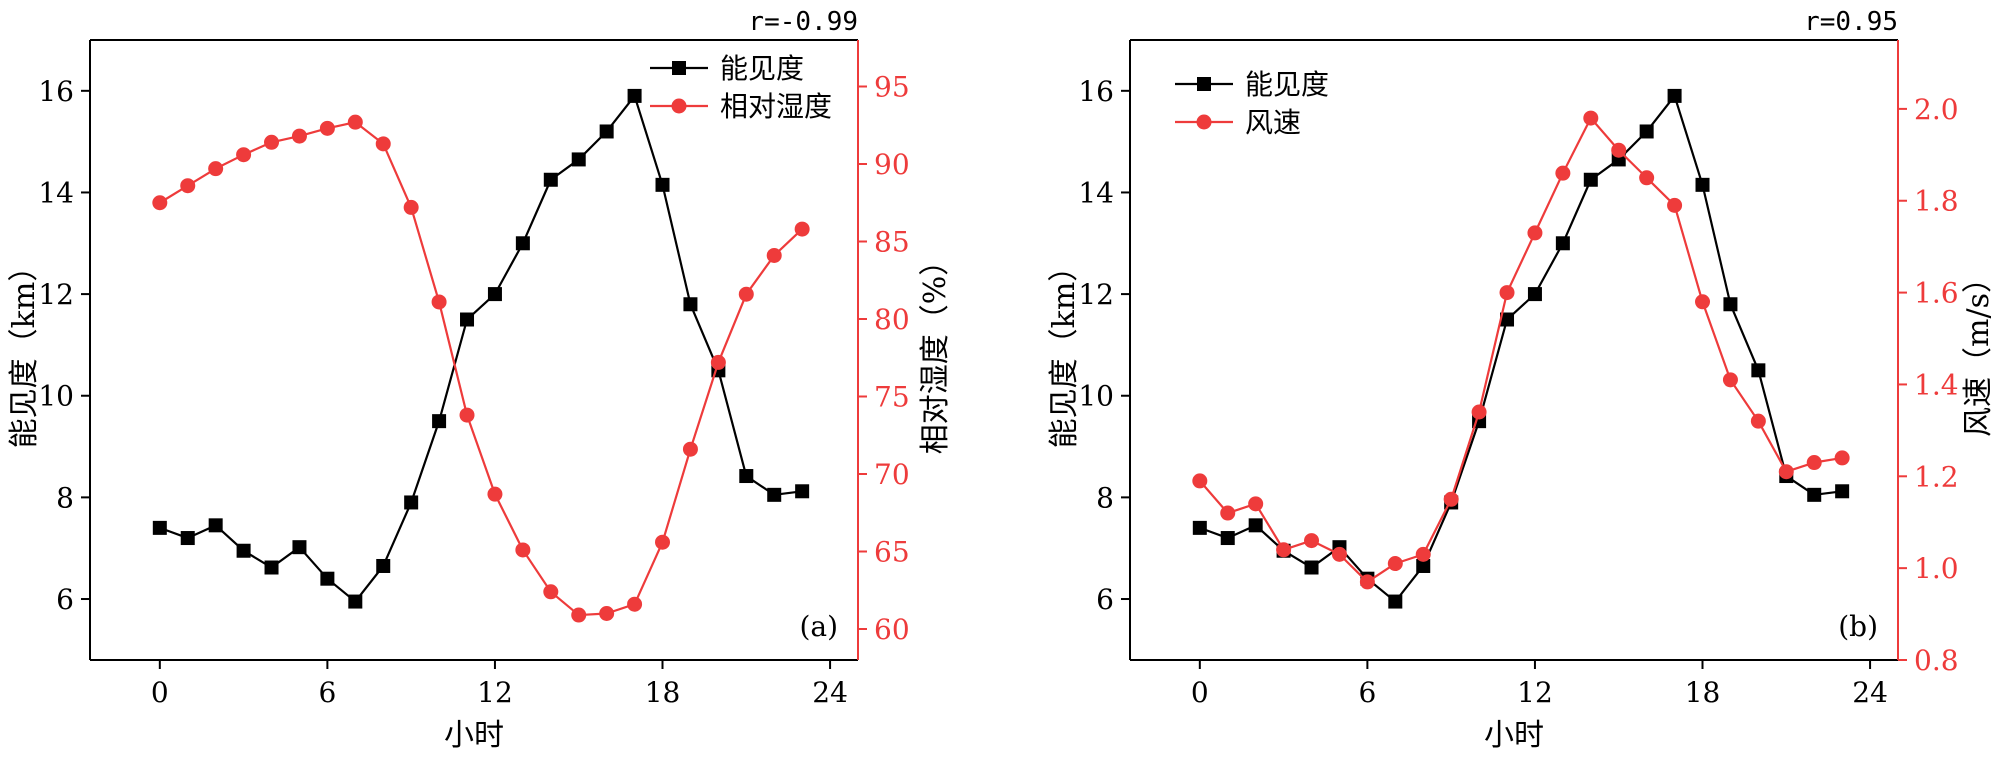 Image resolution: width=2000 pixels, height=760 pixels. Describe the element at coordinates (892, 552) in the screenshot. I see `right-y-tick-label: 65` at that location.